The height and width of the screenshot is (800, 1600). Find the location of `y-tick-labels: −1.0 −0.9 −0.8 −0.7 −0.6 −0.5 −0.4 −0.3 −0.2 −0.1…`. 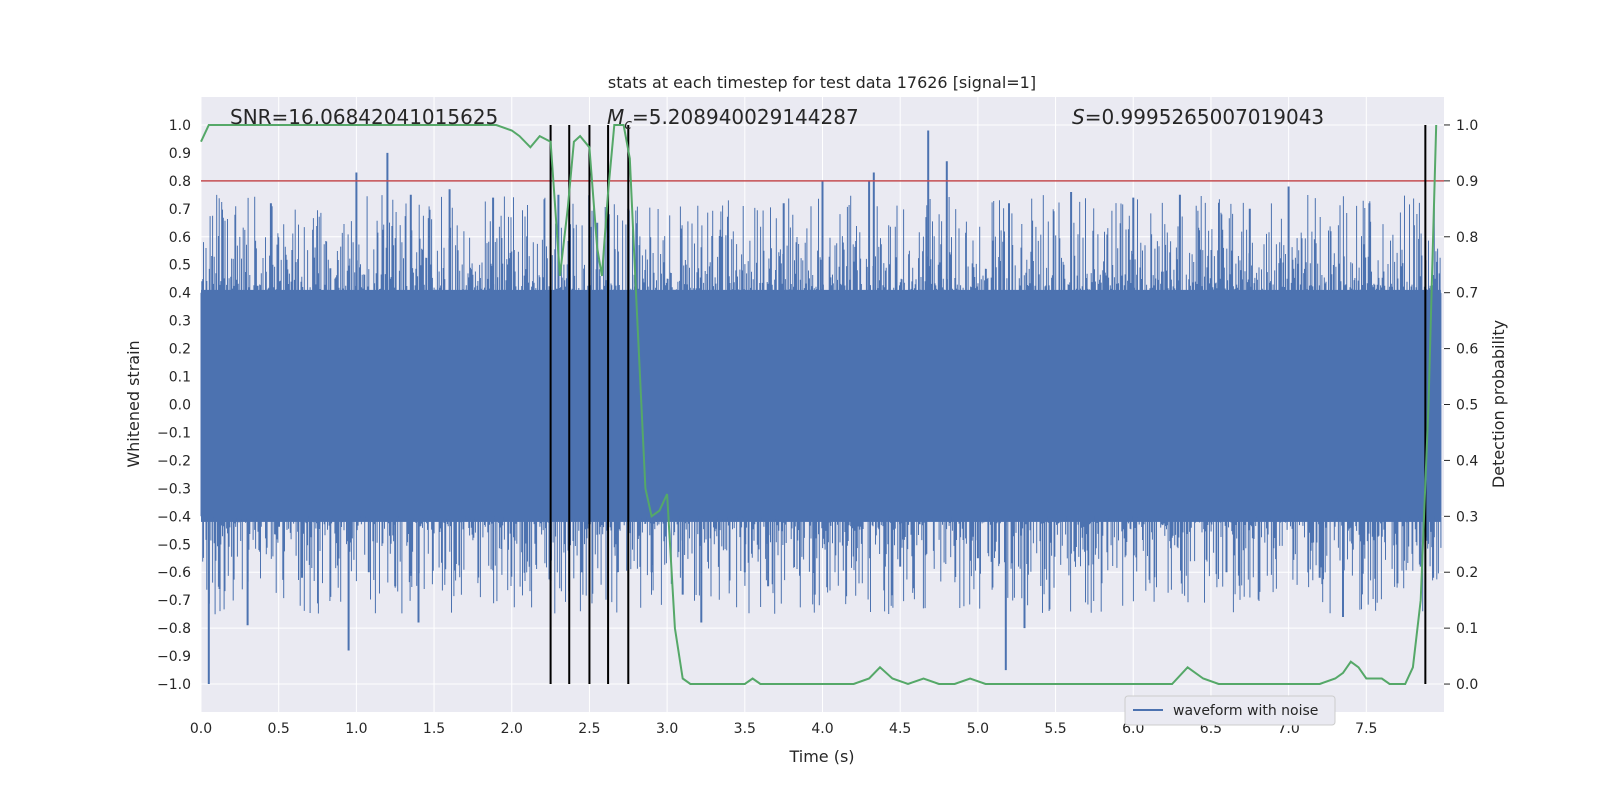

y-tick-labels: −1.0 −0.9 −0.8 −0.7 −0.6 −0.5 −0.4 −0.3 −0.2 −0.1… is located at coordinates (174, 405).